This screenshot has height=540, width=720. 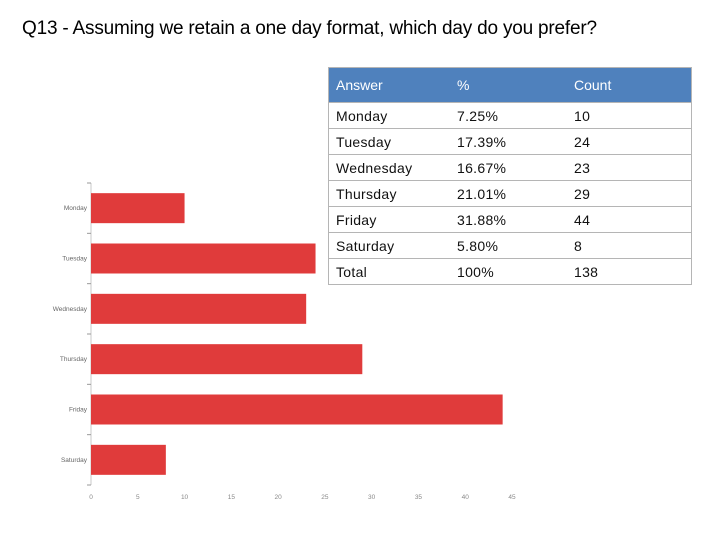 I want to click on cell-percent: 16.67%, so click(x=508, y=167).